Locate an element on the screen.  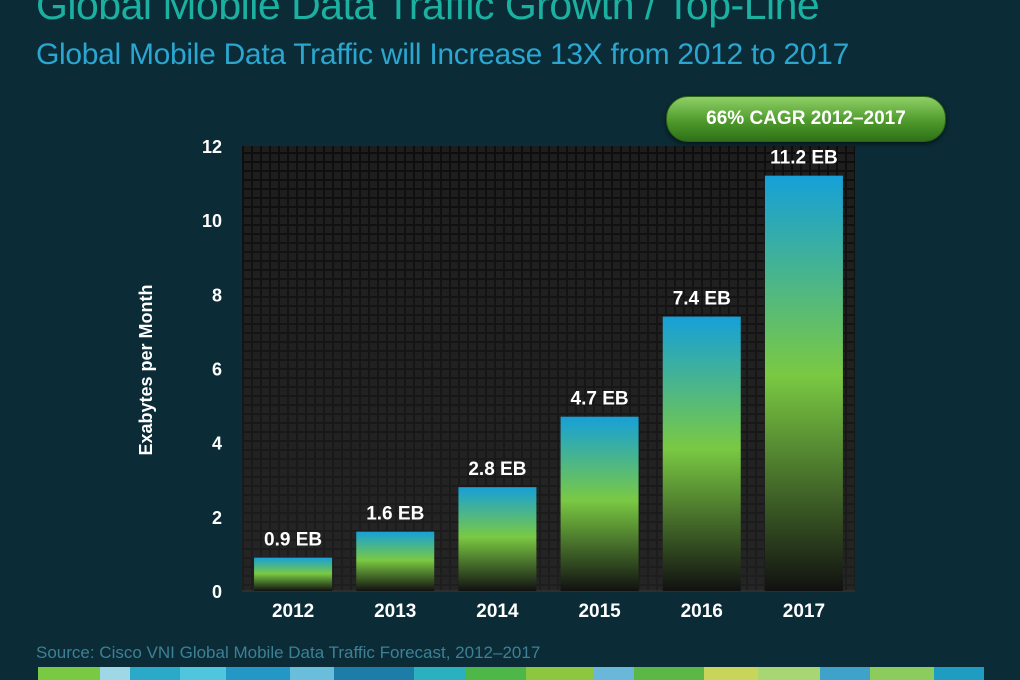
x-tick-label: 2017 is located at coordinates (804, 611).